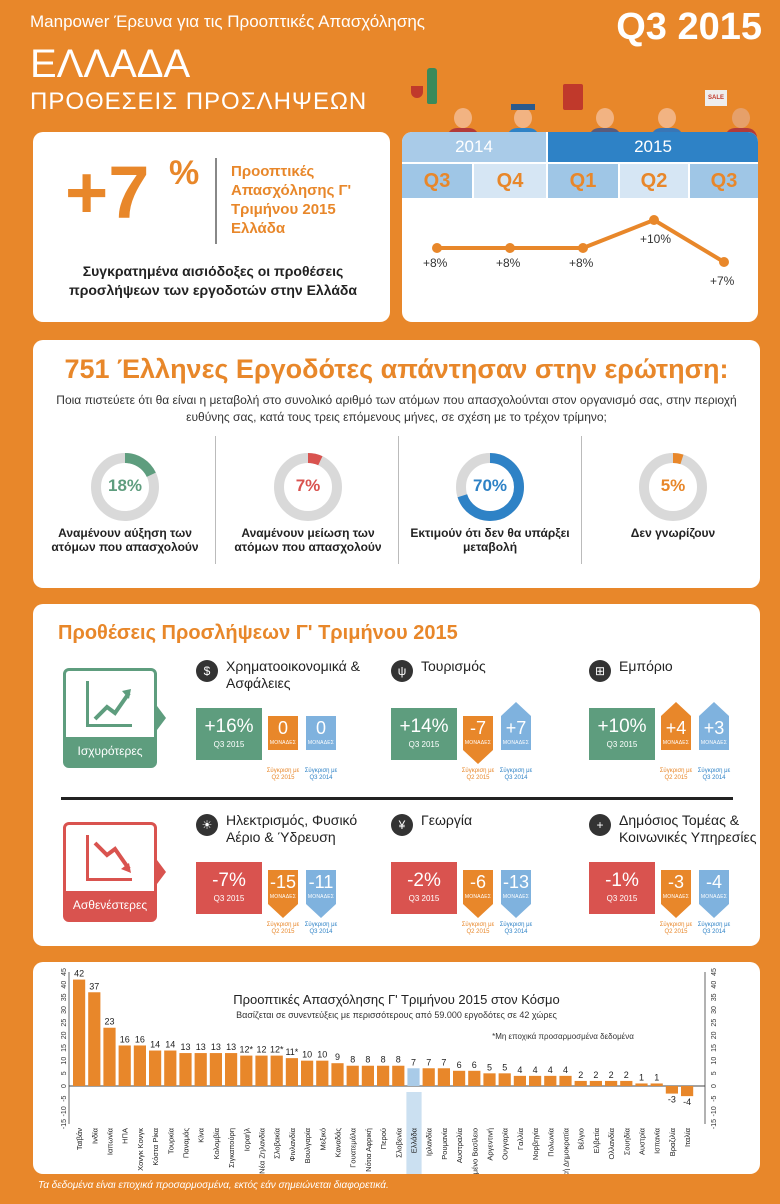 The height and width of the screenshot is (1204, 780). Describe the element at coordinates (474, 1151) in the screenshot. I see `category-label: Ηνωμένο Βασίλειο` at that location.